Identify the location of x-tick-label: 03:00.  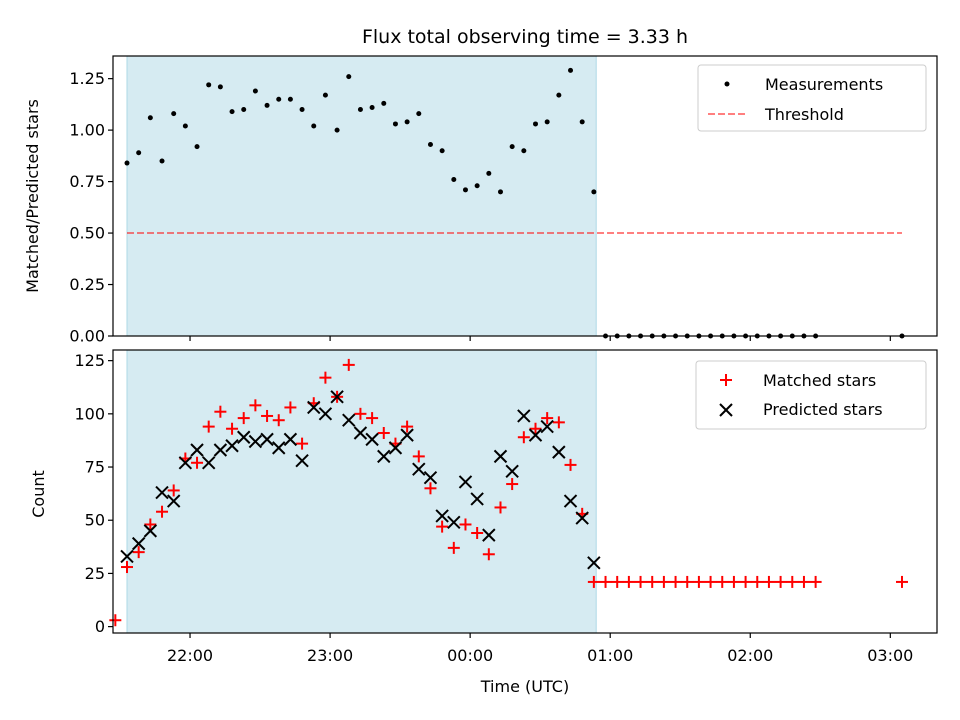
(890, 655).